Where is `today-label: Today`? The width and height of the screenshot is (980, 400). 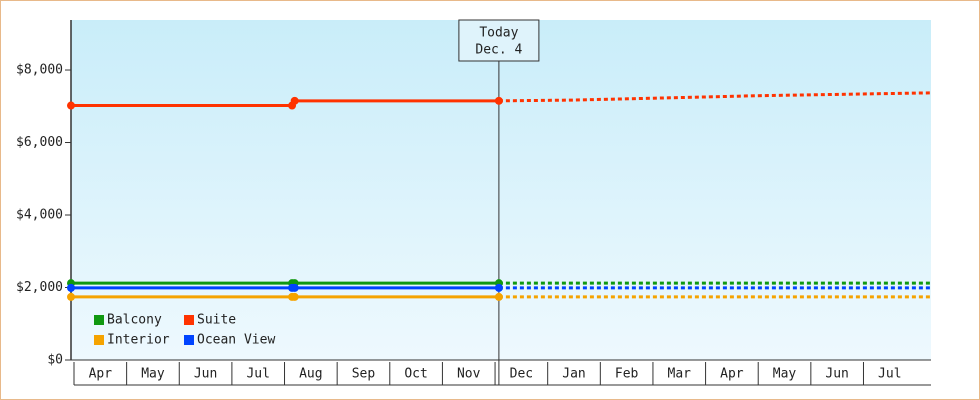 today-label: Today is located at coordinates (498, 33).